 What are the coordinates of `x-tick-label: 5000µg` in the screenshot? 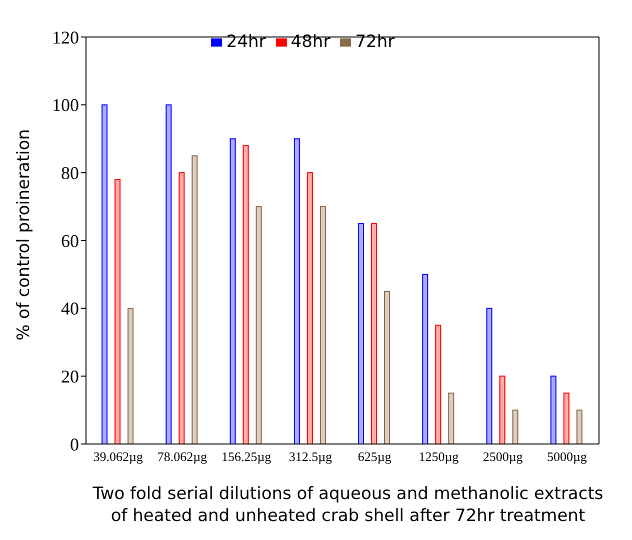 It's located at (567, 456).